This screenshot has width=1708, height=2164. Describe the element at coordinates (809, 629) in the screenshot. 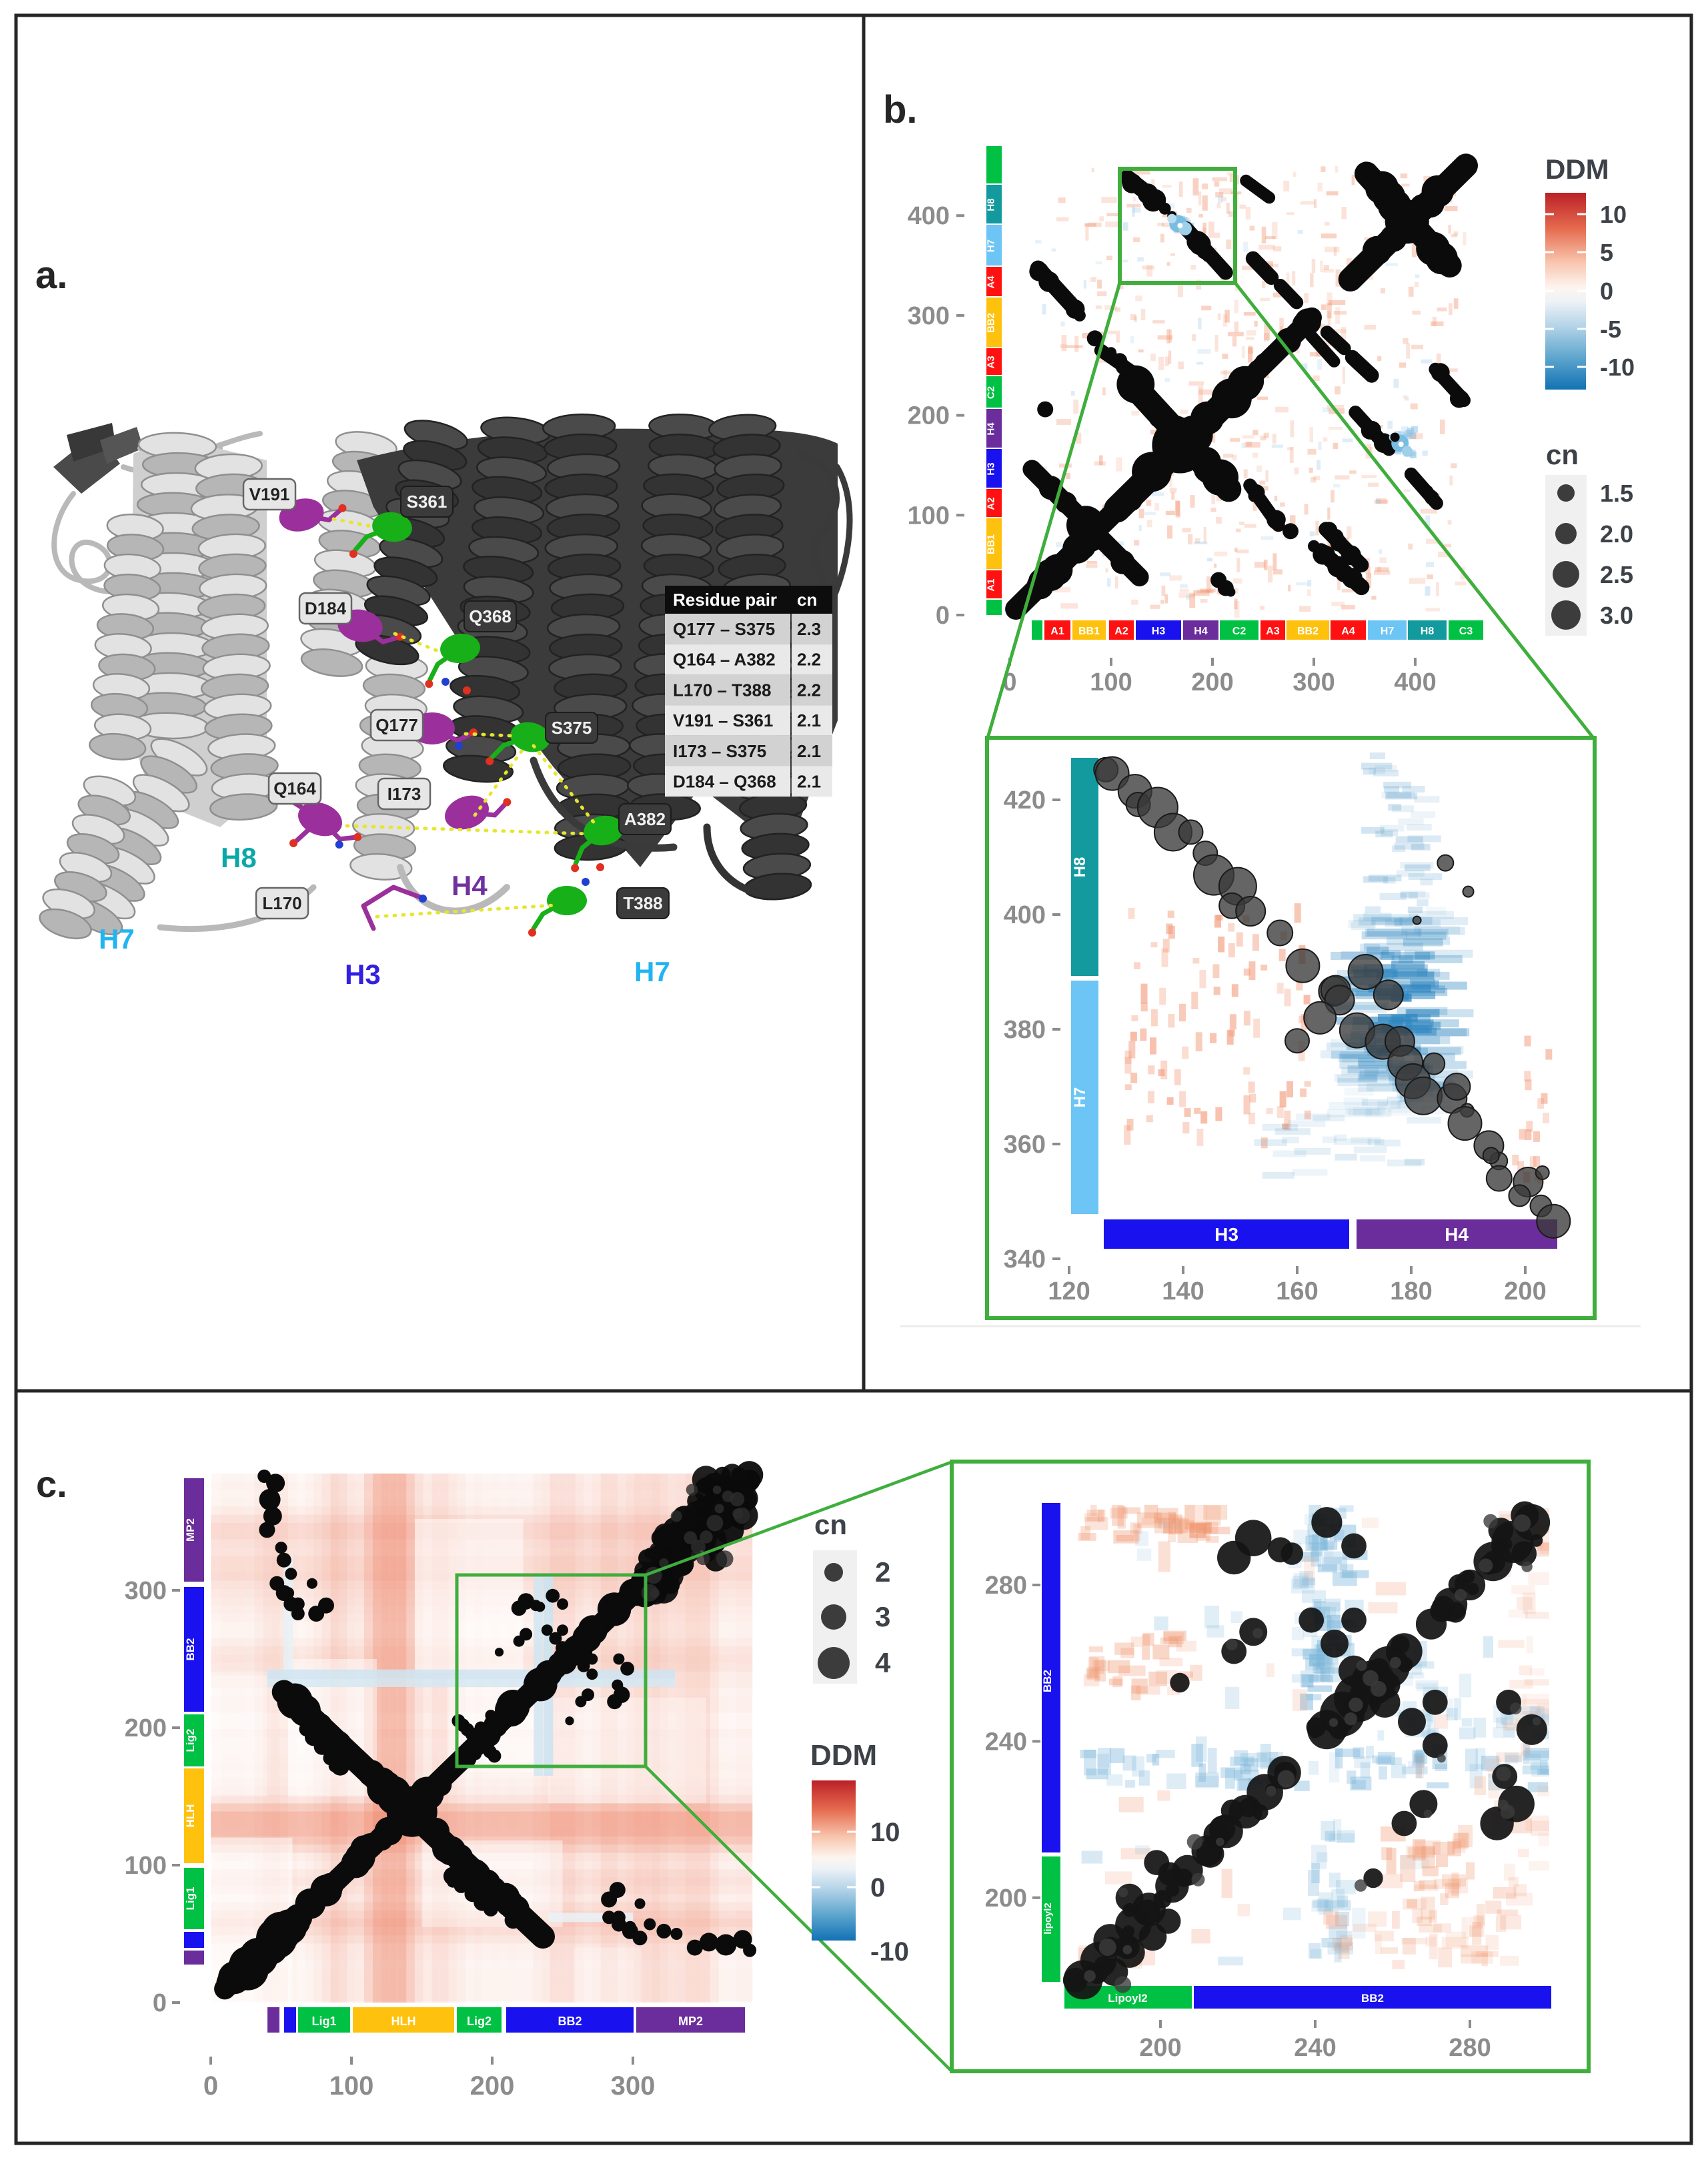

I see `svg-text: 2.3` at that location.